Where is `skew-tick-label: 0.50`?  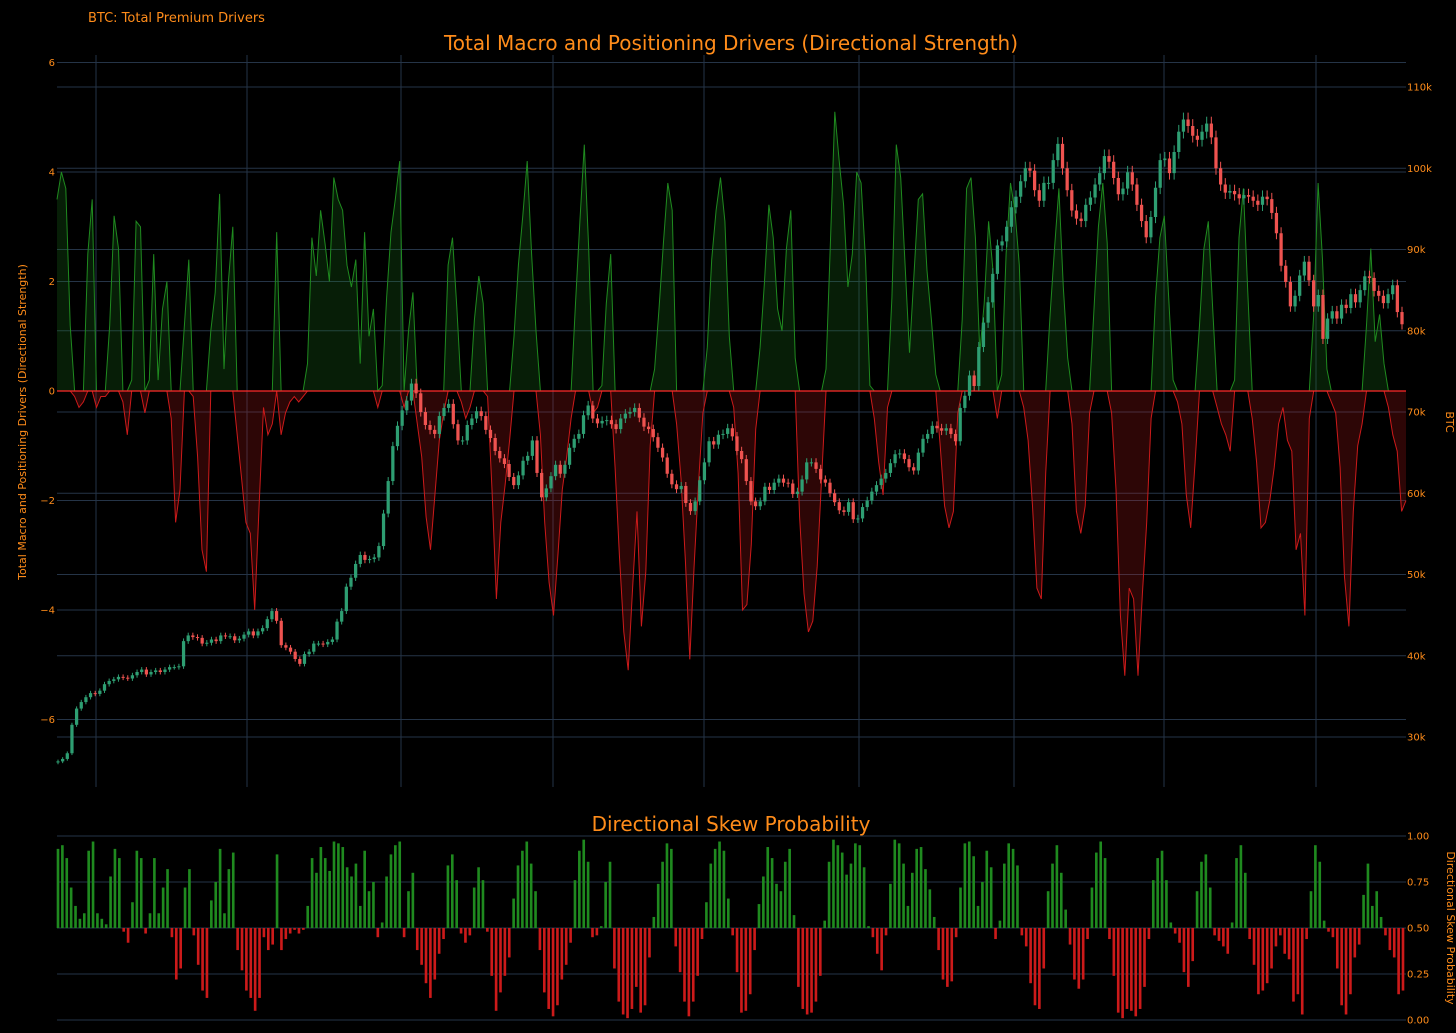
skew-tick-label: 0.50 is located at coordinates (1418, 929).